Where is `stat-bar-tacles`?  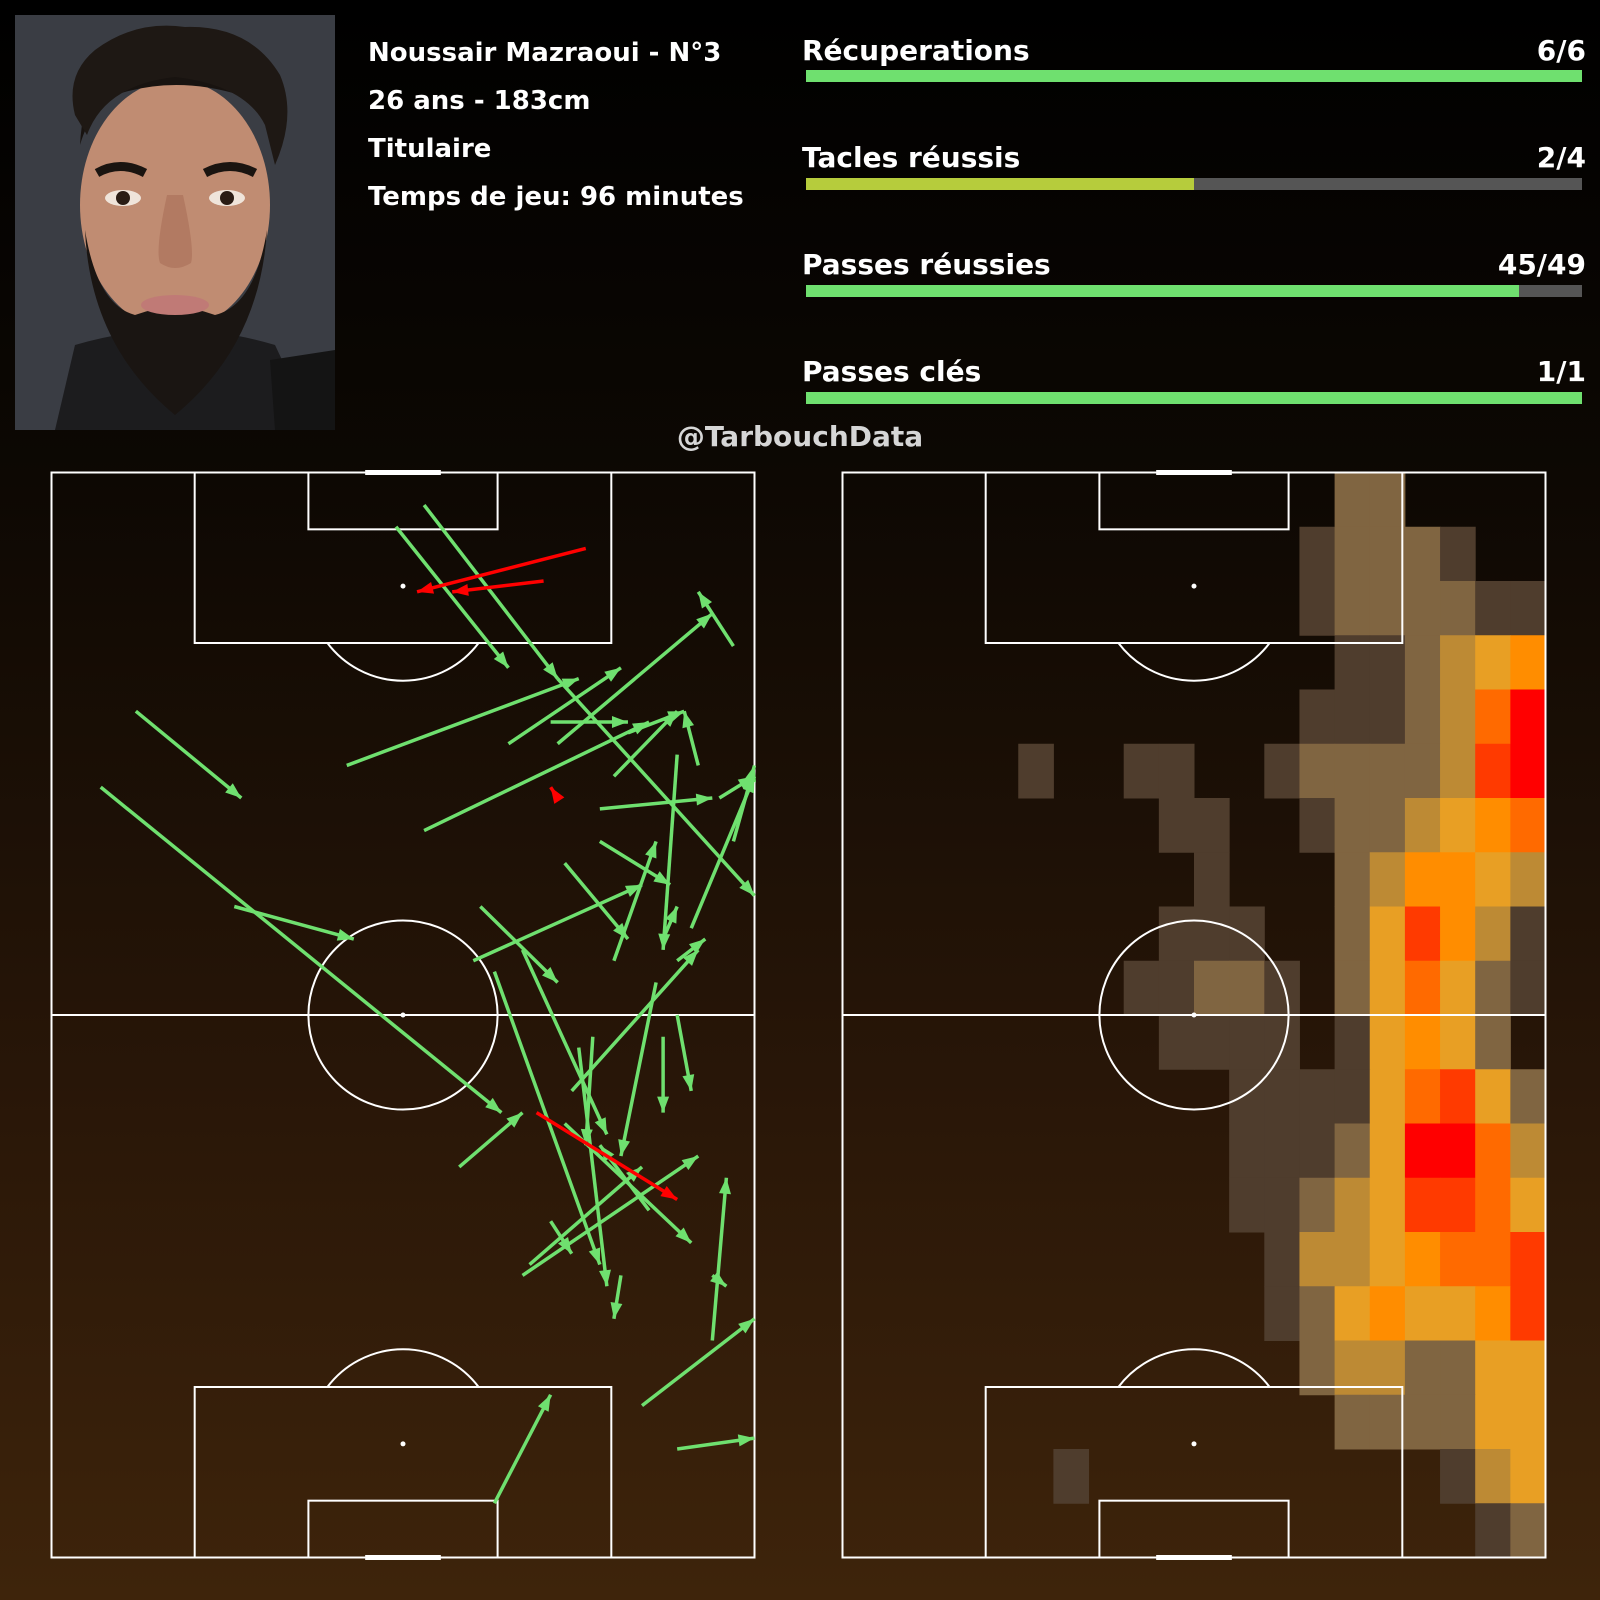
stat-bar-tacles is located at coordinates (1194, 184).